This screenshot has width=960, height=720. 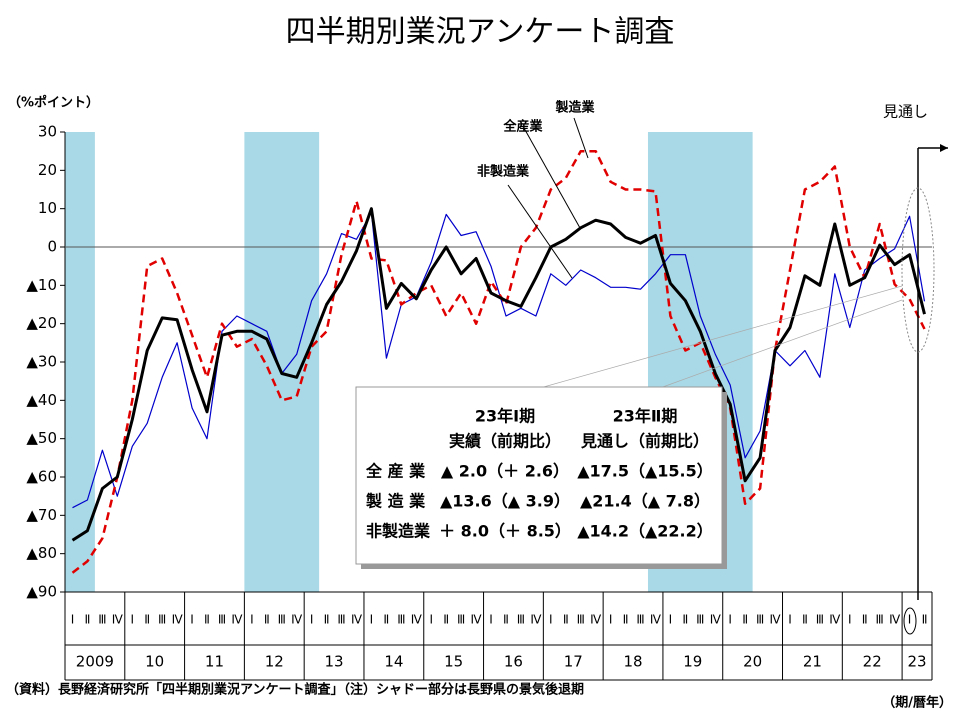 I want to click on table-cell: 全 産 業, so click(x=395, y=471).